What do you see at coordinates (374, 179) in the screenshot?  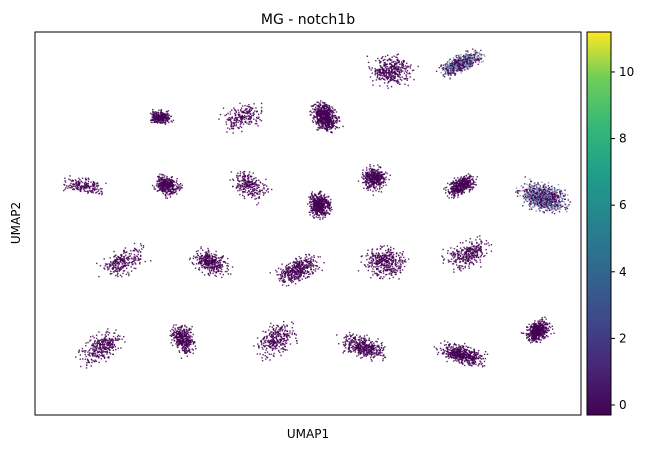 I see `cluster-c10` at bounding box center [374, 179].